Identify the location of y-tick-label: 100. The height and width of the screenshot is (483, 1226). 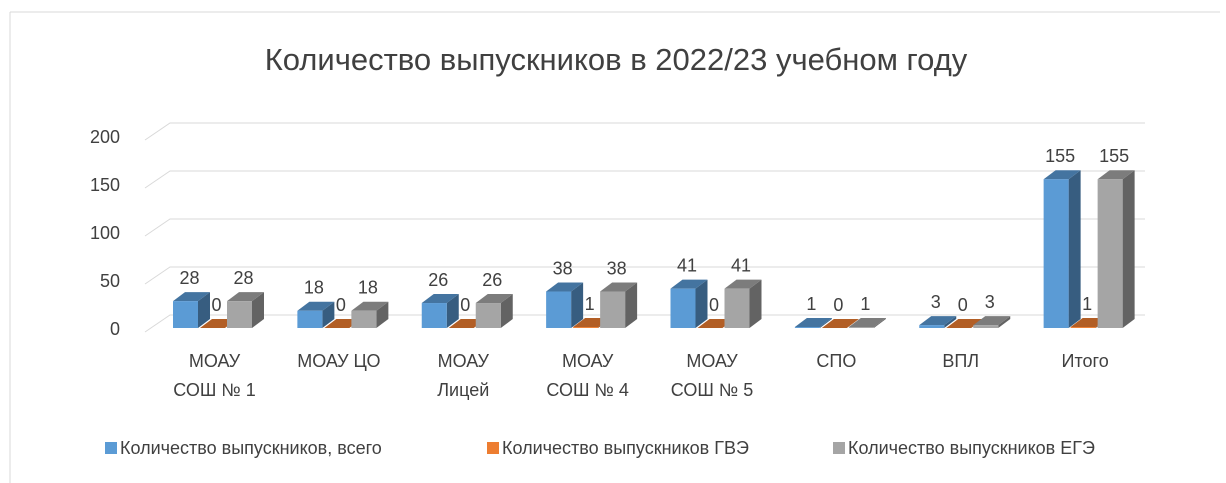
(105, 233).